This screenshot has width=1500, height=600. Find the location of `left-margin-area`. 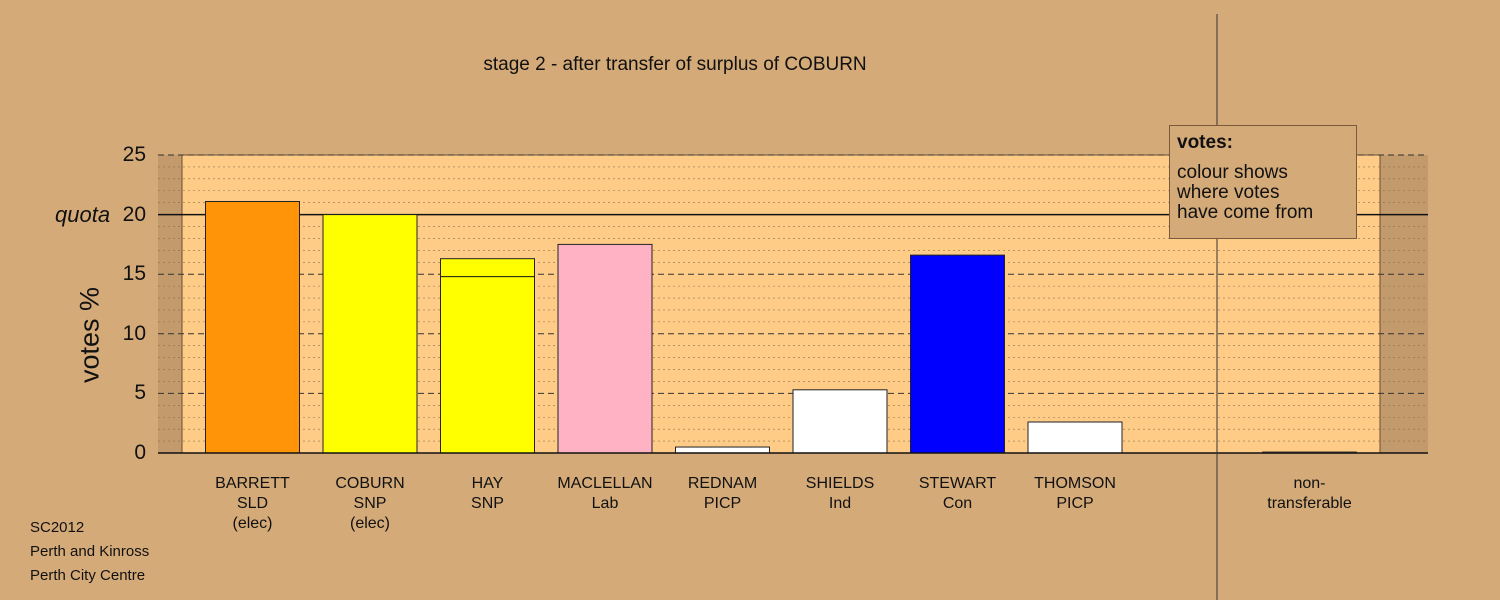

left-margin-area is located at coordinates (170, 304).